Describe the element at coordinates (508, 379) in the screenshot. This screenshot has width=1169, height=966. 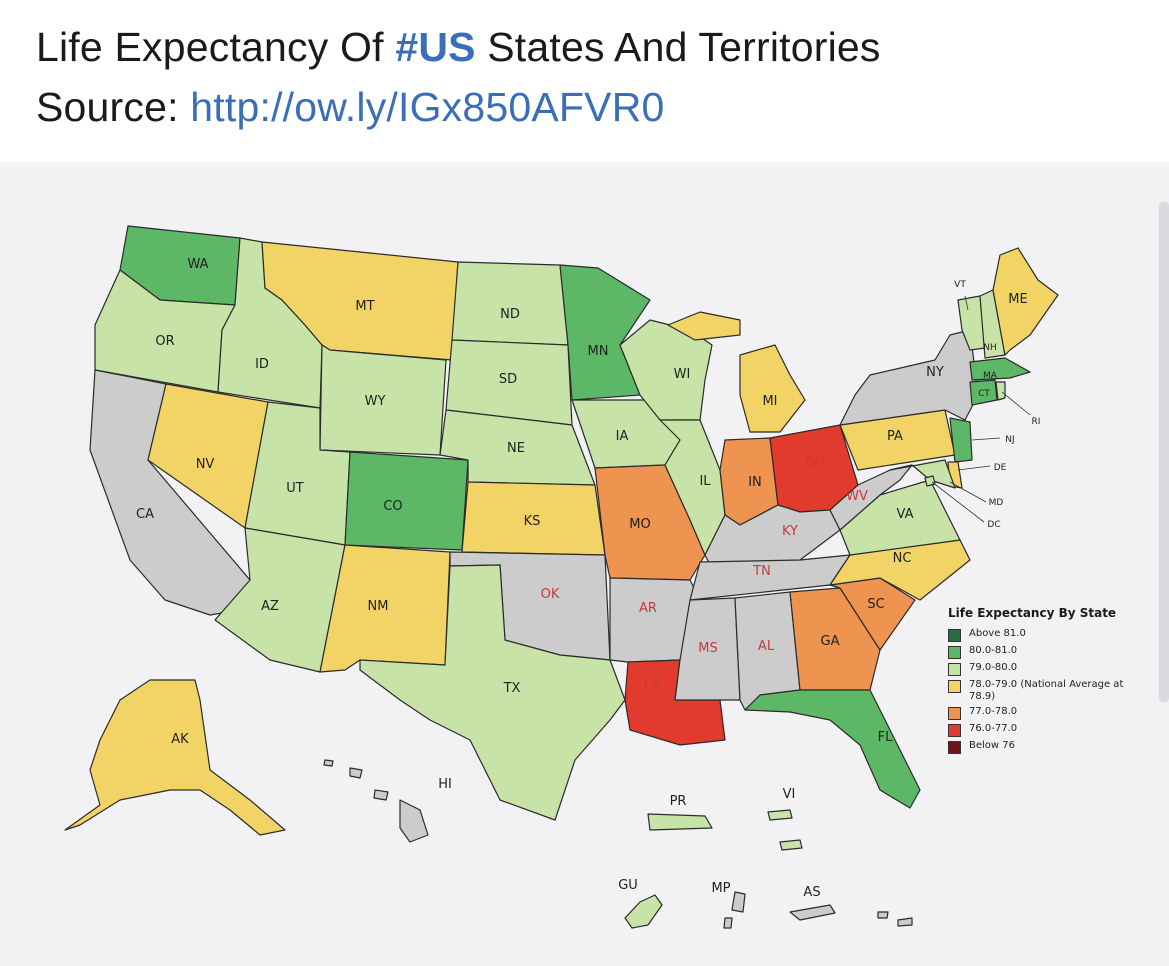
I see `label-sd: SD` at that location.